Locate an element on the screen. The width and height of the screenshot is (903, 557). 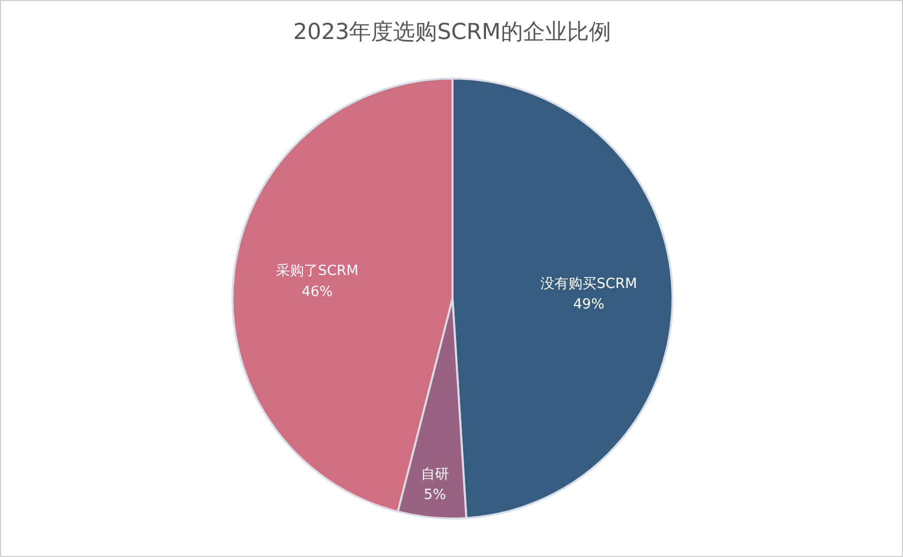
slice-label: 没有购买SCRM is located at coordinates (589, 284).